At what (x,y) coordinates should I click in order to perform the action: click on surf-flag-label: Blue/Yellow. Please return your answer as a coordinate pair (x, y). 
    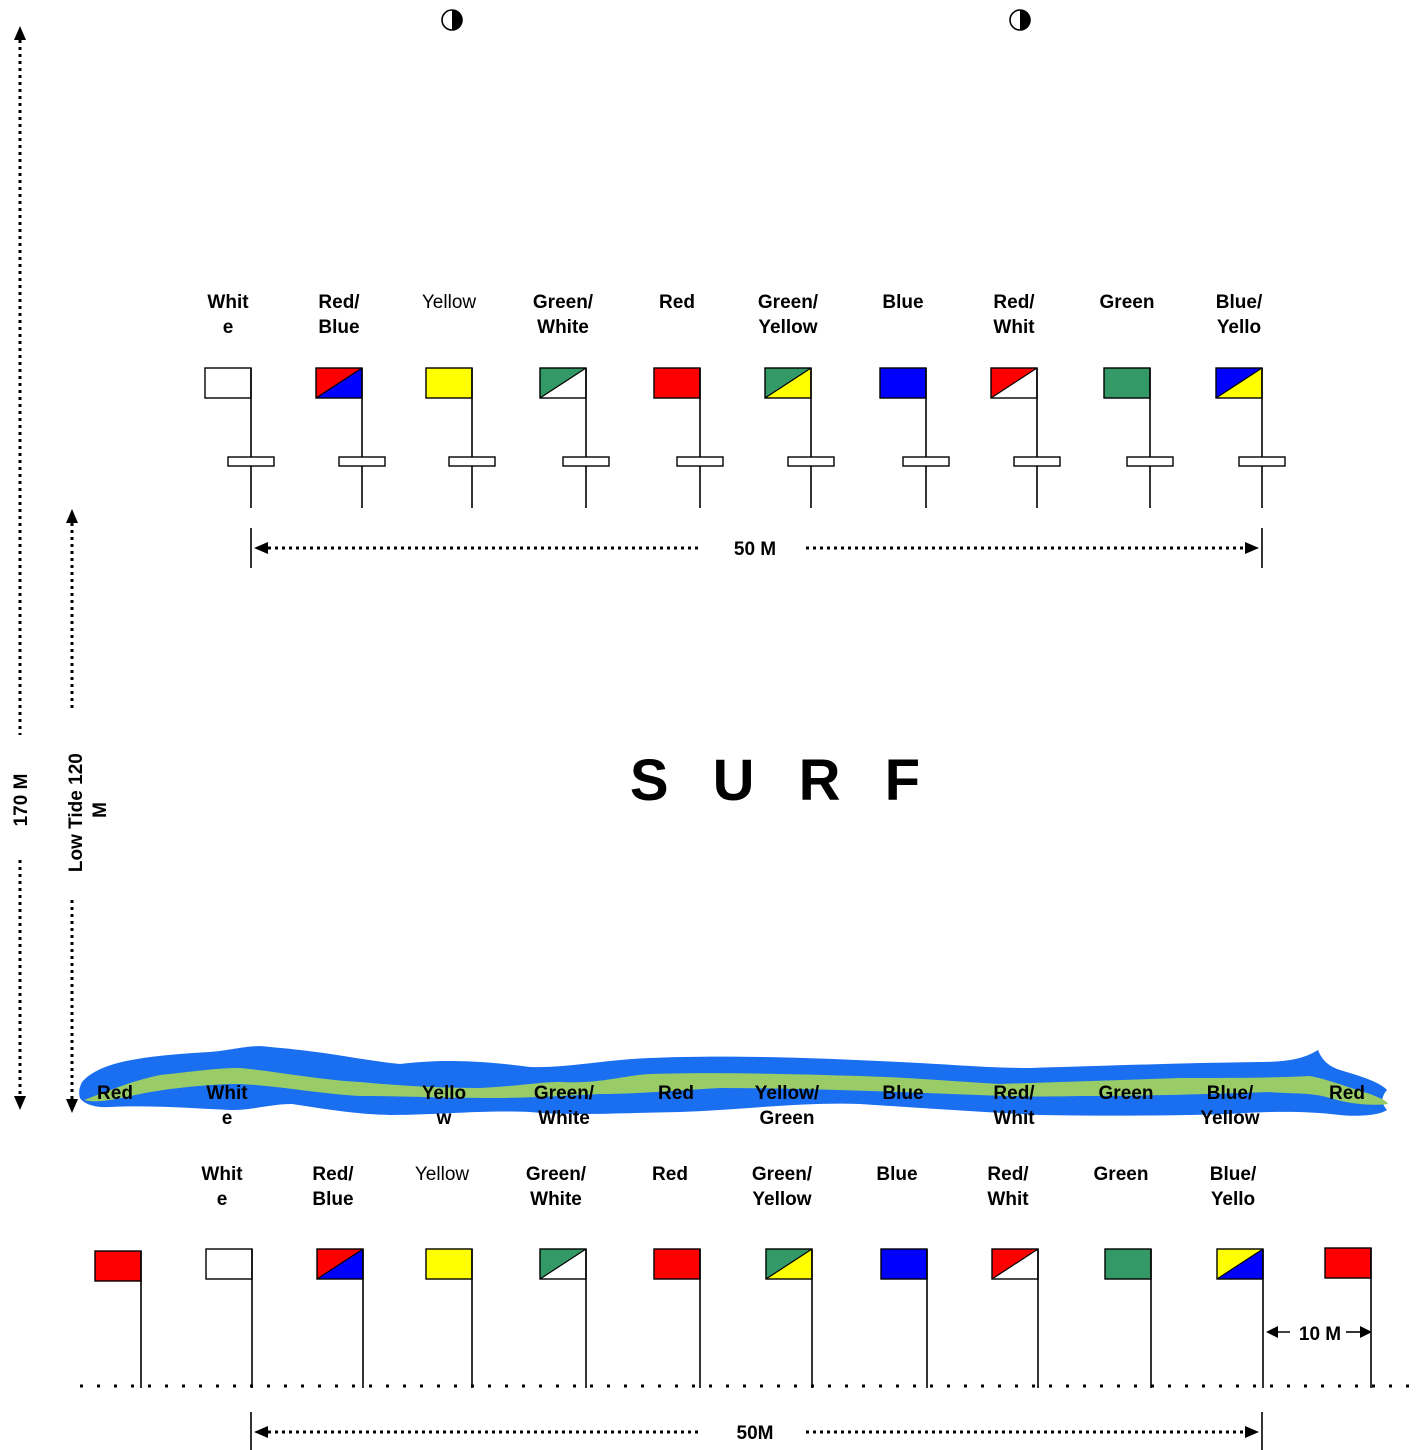
    Looking at the image, I should click on (1229, 1106).